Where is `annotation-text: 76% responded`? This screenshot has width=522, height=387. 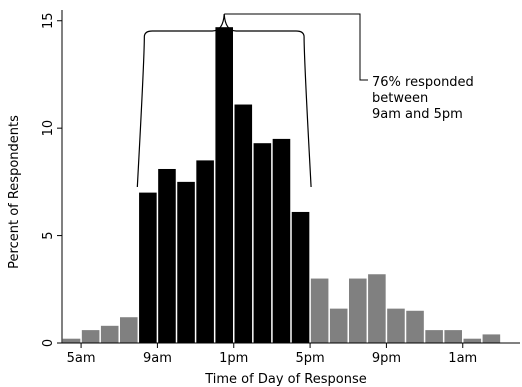 annotation-text: 76% responded is located at coordinates (423, 82).